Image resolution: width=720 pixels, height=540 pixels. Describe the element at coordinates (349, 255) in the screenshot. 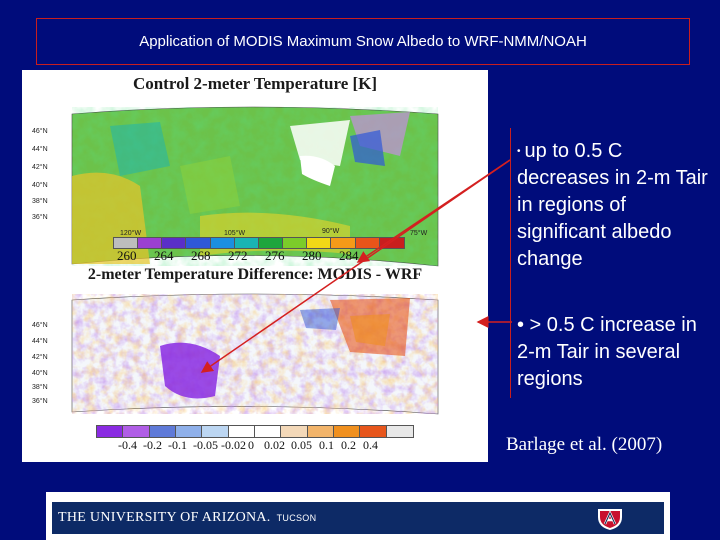

I see `cbar-label: 284` at that location.